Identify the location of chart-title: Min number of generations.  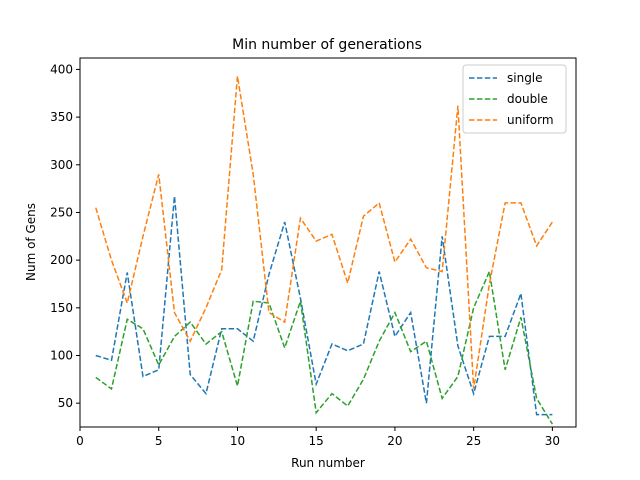
(327, 45).